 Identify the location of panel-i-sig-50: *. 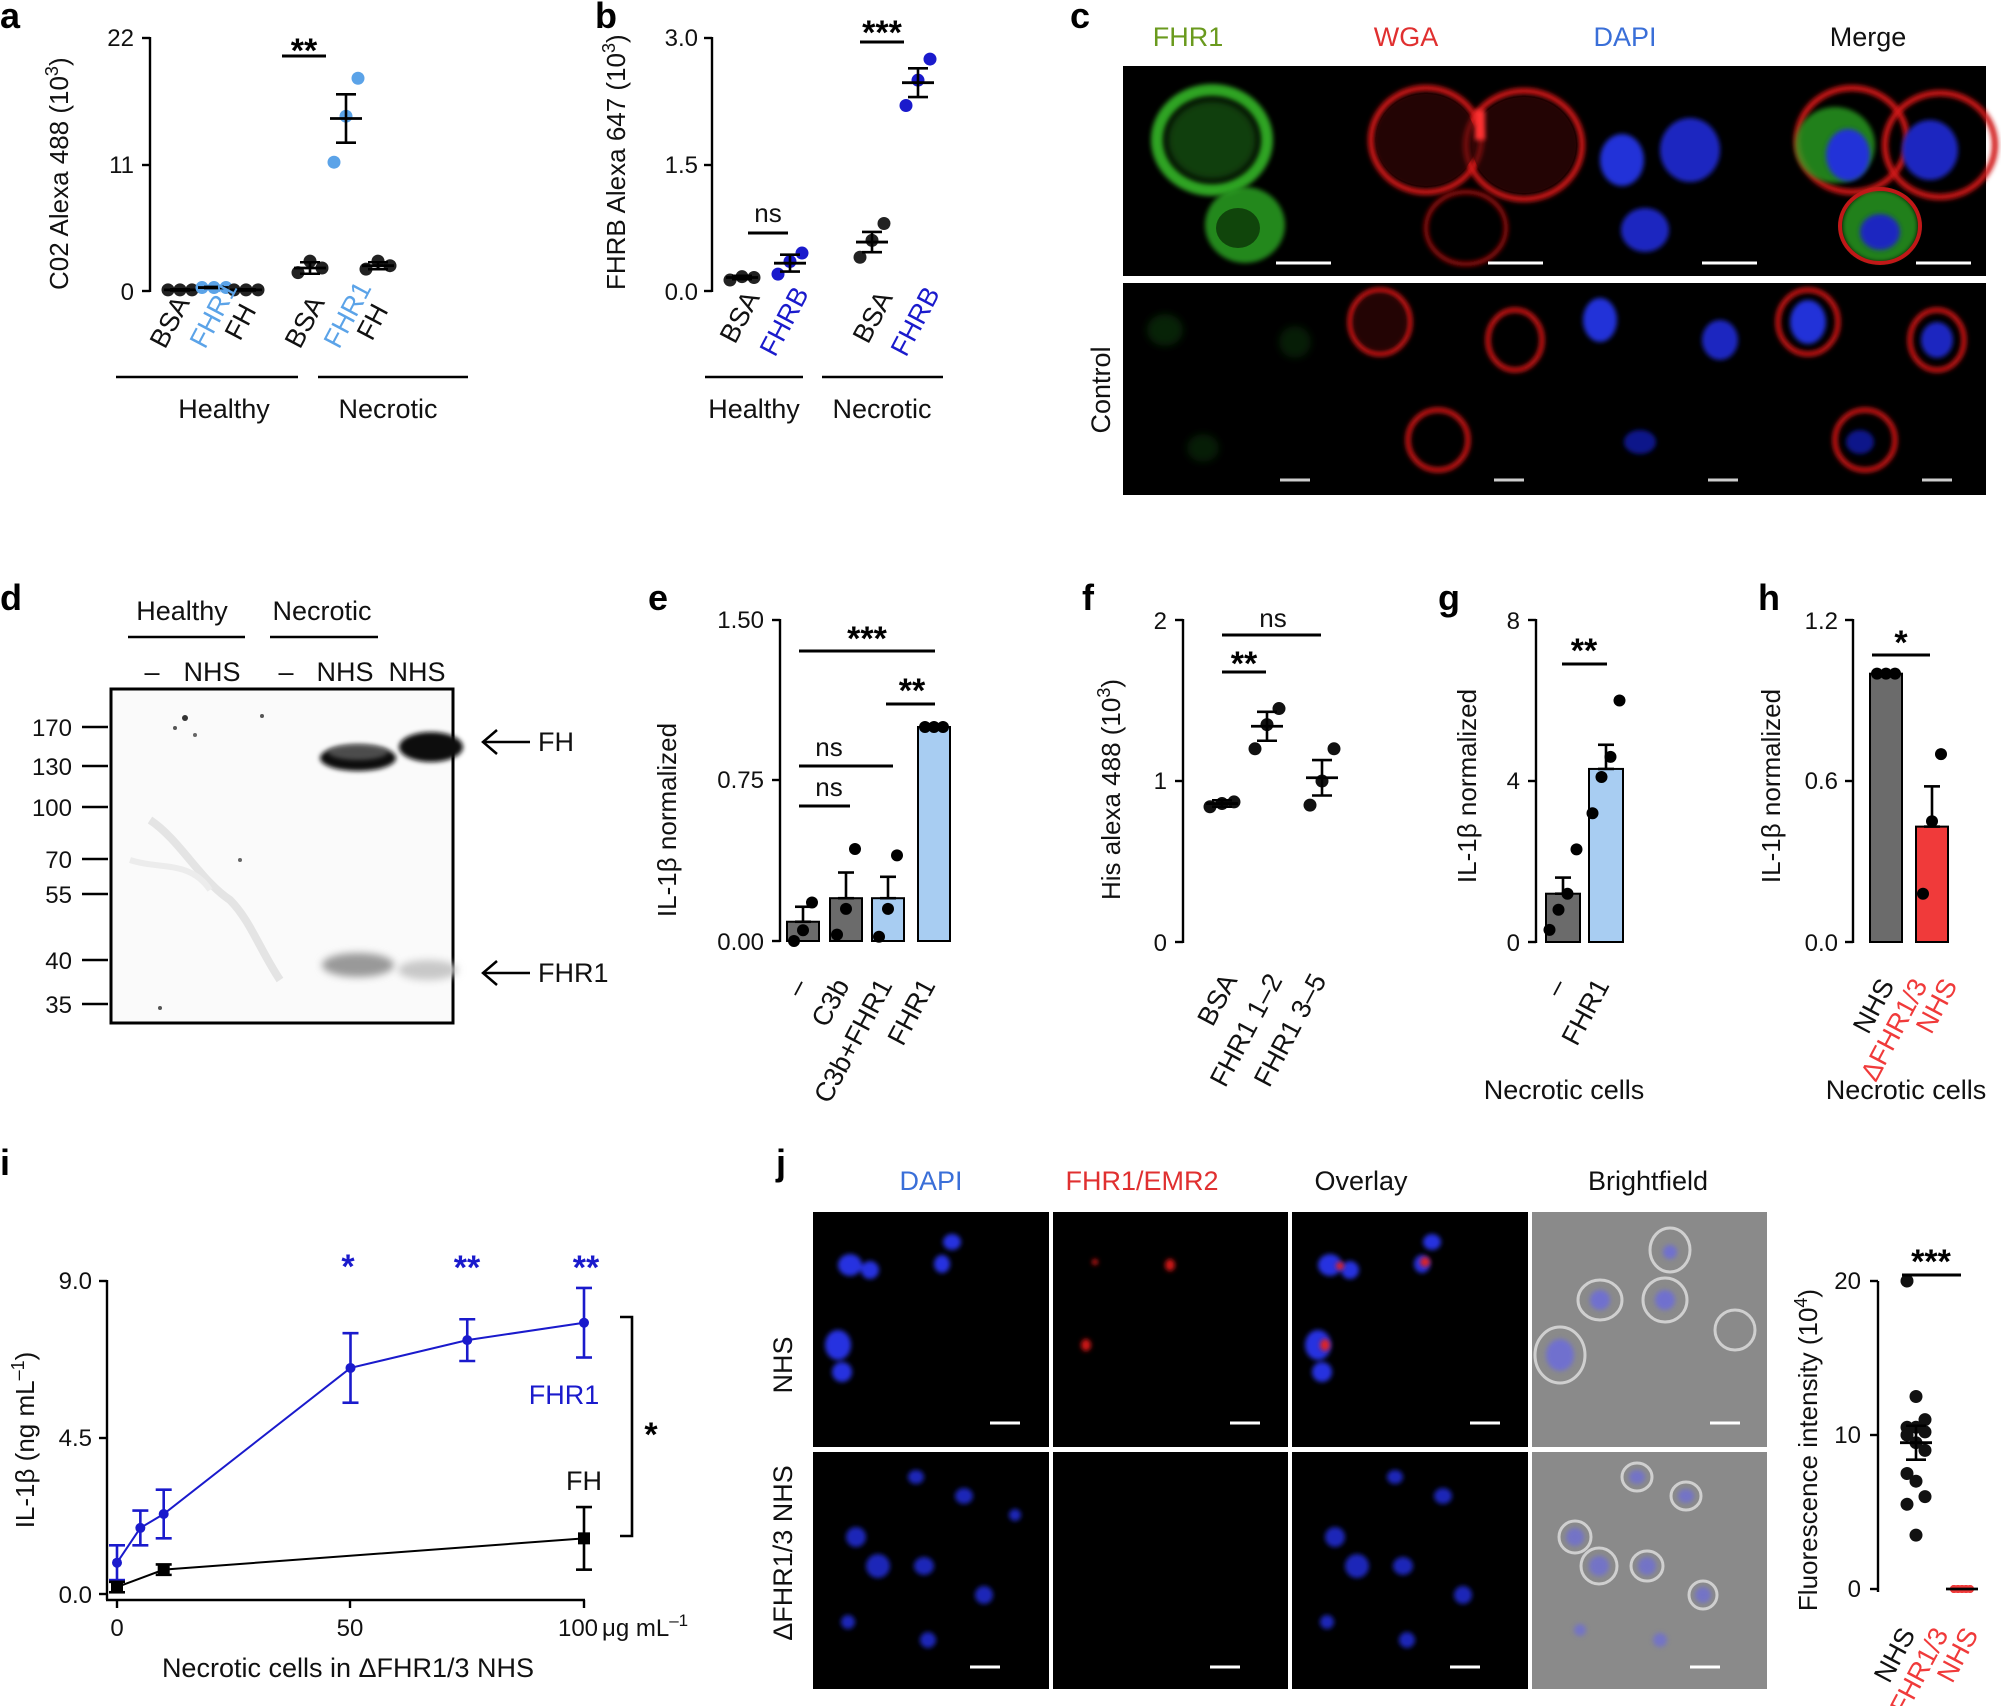
(348, 1267).